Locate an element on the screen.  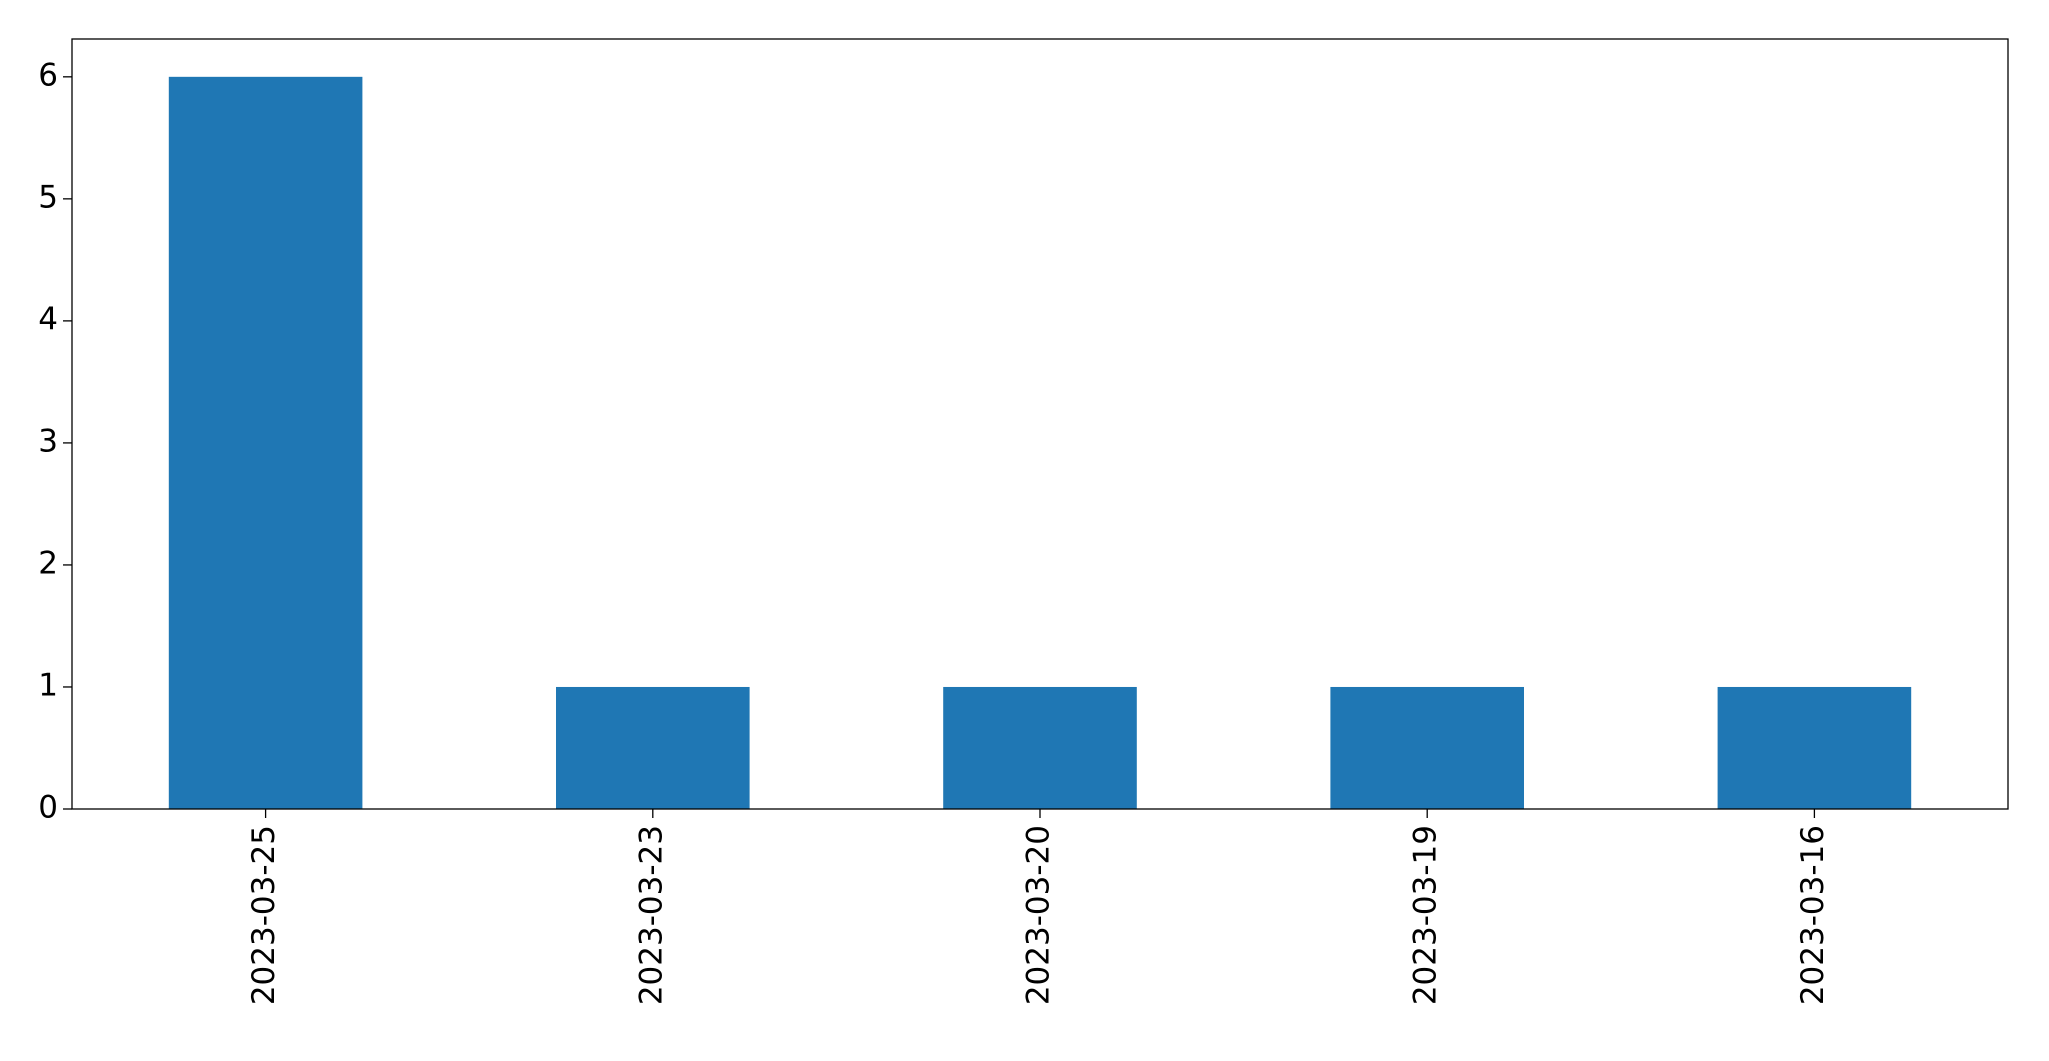
y-tick-label: 5 is located at coordinates (48, 197).